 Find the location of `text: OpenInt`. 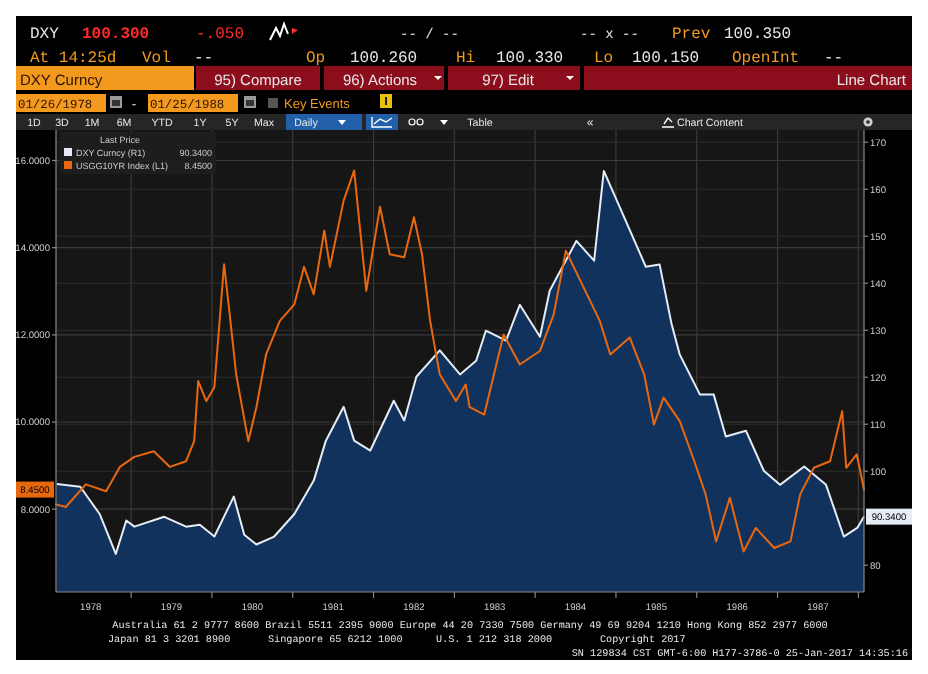

text: OpenInt is located at coordinates (766, 59).